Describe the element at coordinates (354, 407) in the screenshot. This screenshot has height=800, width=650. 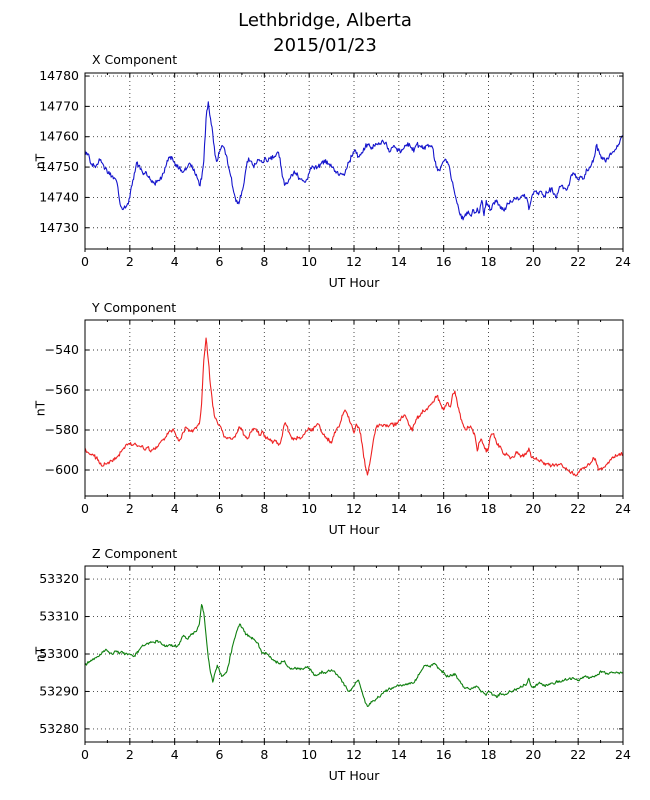
I see `series-line-y-component` at that location.